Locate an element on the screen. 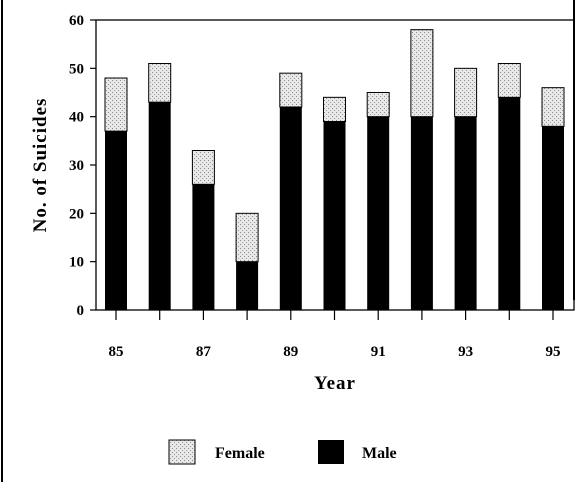 Image resolution: width=577 pixels, height=482 pixels. y-tick-label: 10 is located at coordinates (76, 263).